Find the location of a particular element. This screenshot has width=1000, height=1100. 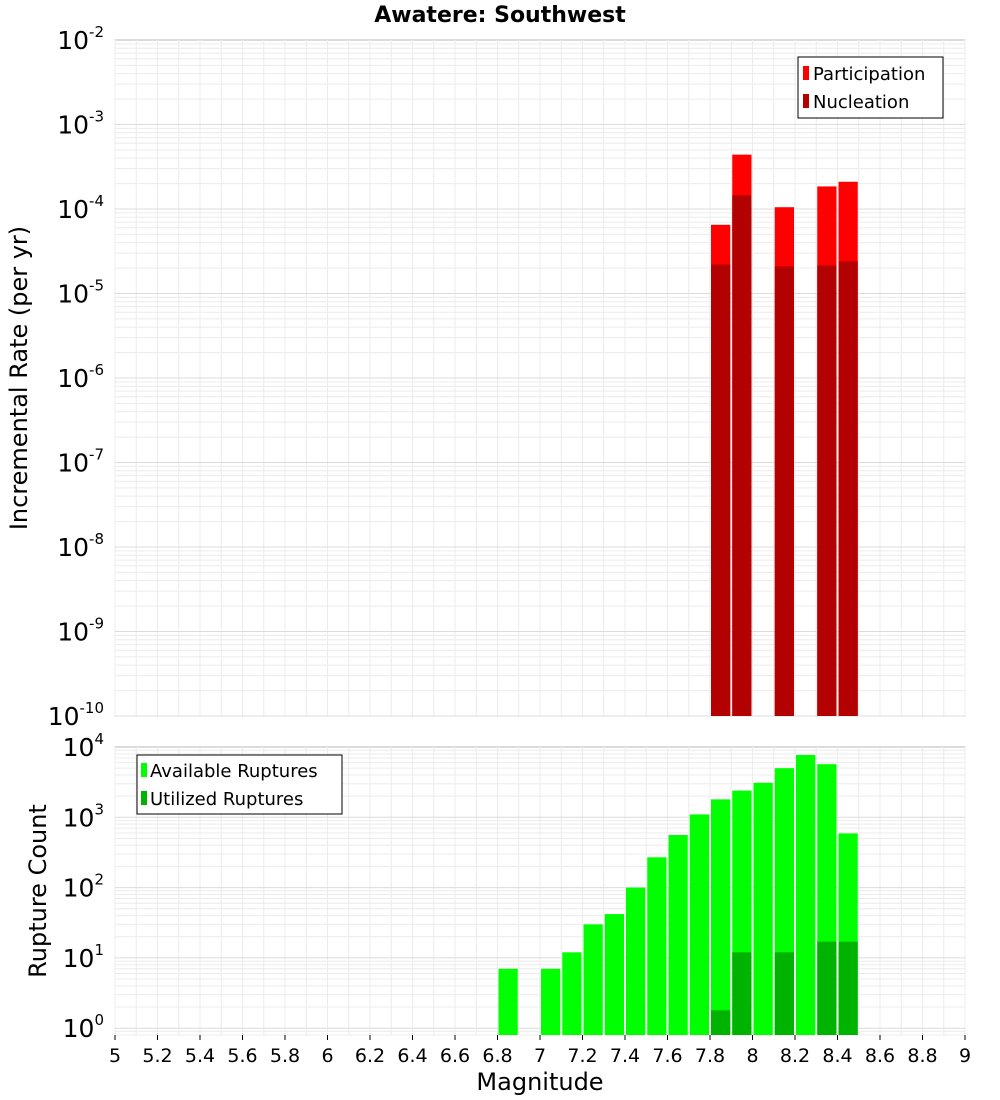

x-tick-label: 8.4 is located at coordinates (837, 1056).